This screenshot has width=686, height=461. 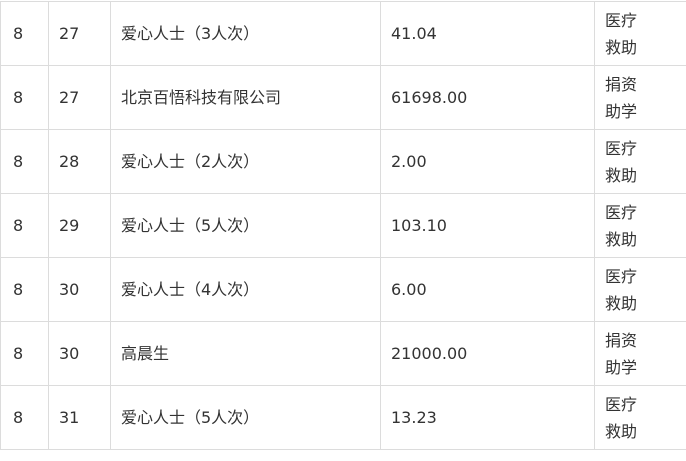 I want to click on table-row: 8 27 北京百悟科技有限公司 61698.00 捐资助学, so click(x=343, y=97).